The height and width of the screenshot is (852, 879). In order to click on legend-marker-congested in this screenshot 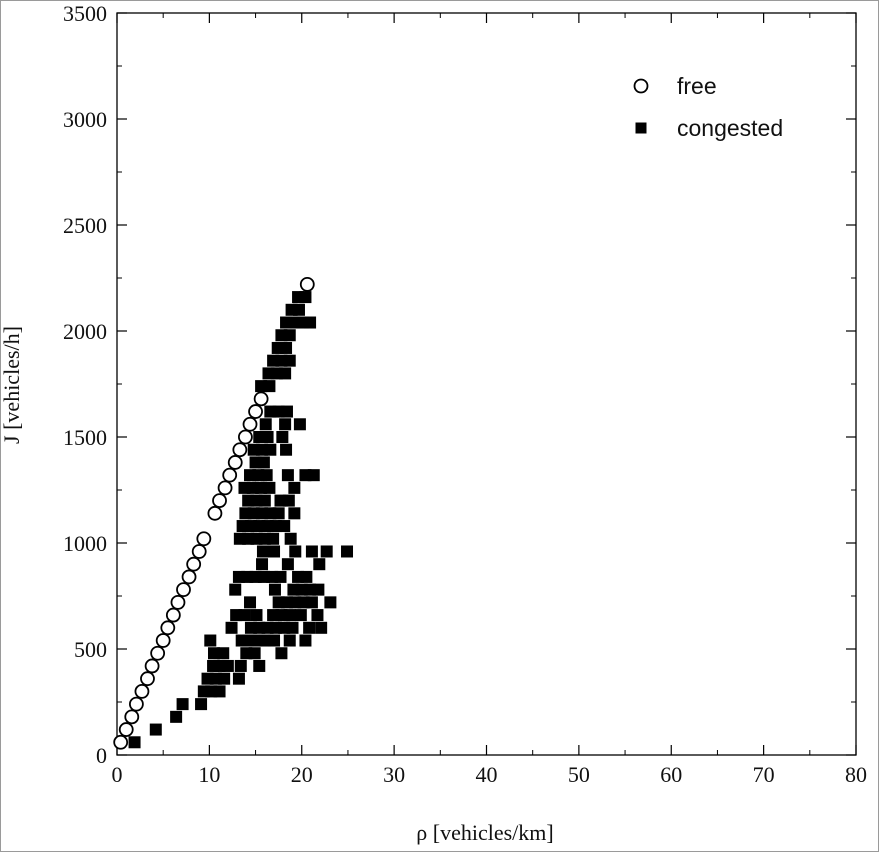, I will do `click(641, 128)`.